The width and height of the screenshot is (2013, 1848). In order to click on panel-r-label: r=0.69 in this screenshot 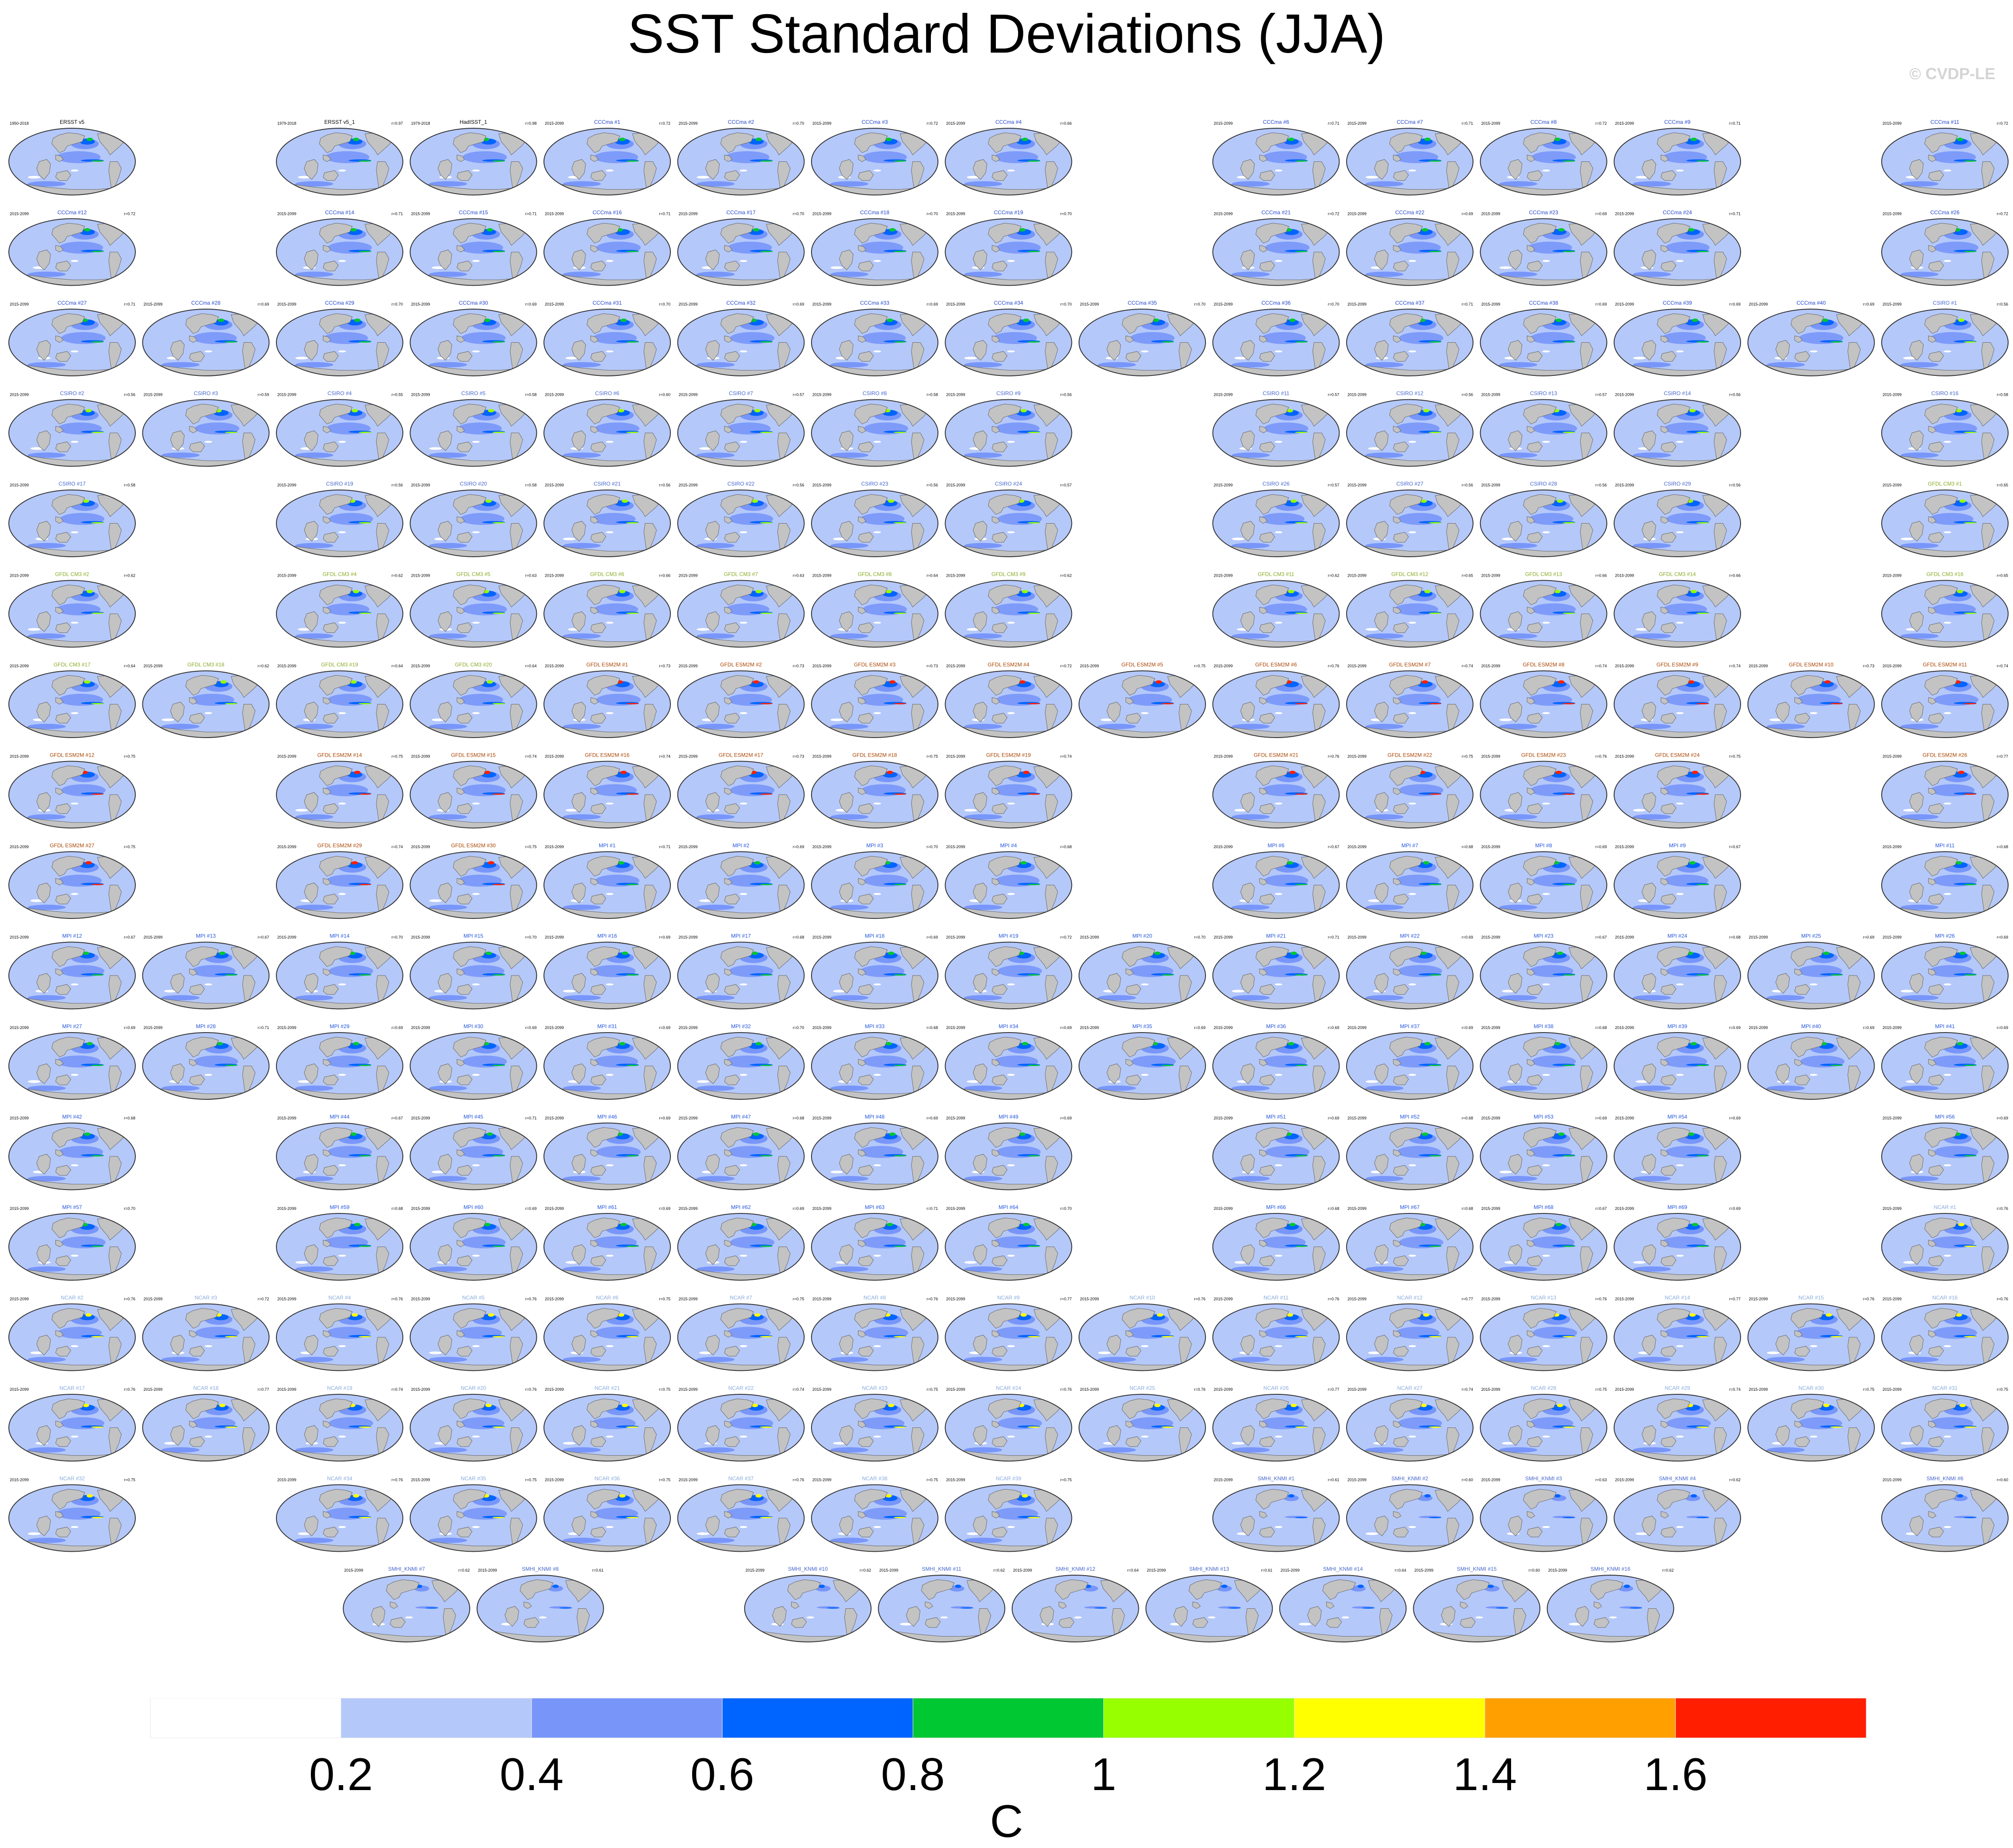, I will do `click(2002, 937)`.